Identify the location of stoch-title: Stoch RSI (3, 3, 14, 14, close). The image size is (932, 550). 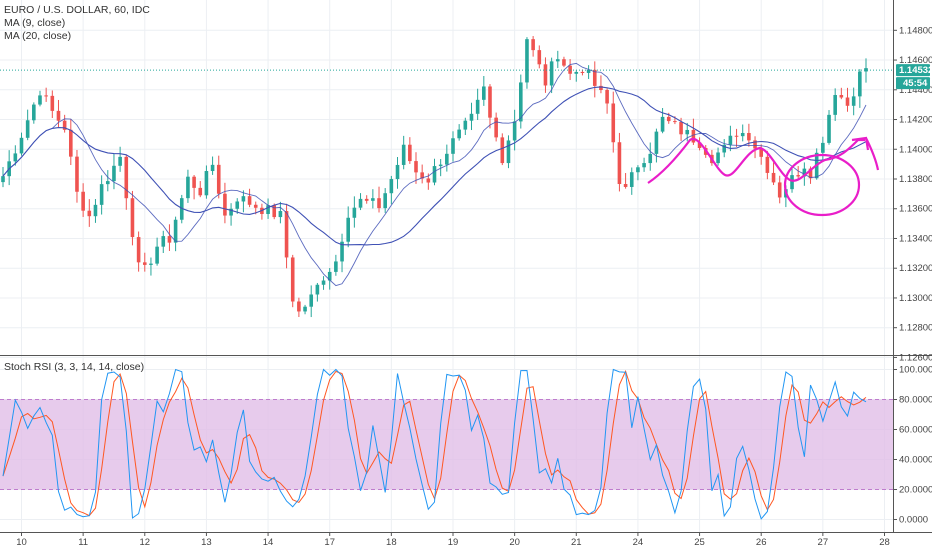
(74, 367).